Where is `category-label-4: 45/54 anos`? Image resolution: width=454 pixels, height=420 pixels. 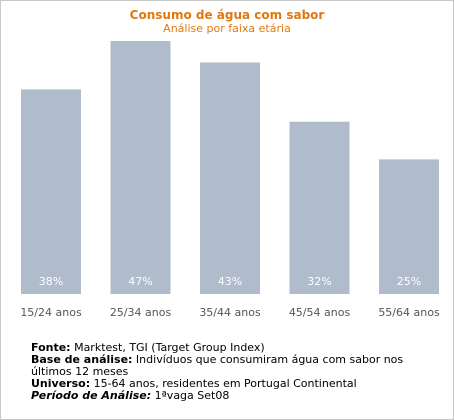 category-label-4: 45/54 anos is located at coordinates (320, 312).